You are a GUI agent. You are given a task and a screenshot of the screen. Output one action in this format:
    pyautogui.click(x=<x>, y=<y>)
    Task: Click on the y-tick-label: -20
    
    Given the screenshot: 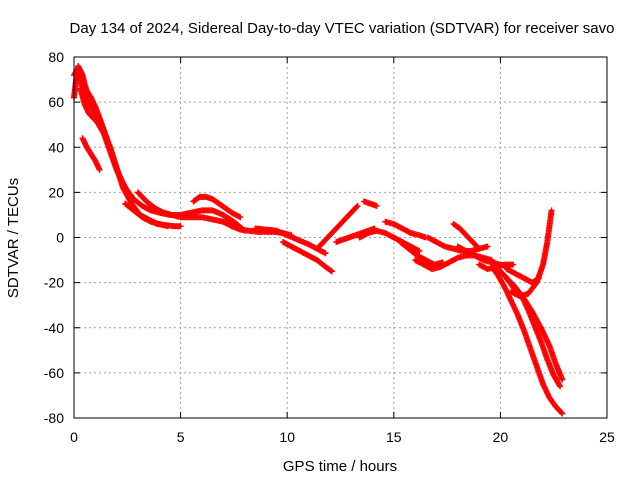 What is the action you would take?
    pyautogui.click(x=54, y=283)
    